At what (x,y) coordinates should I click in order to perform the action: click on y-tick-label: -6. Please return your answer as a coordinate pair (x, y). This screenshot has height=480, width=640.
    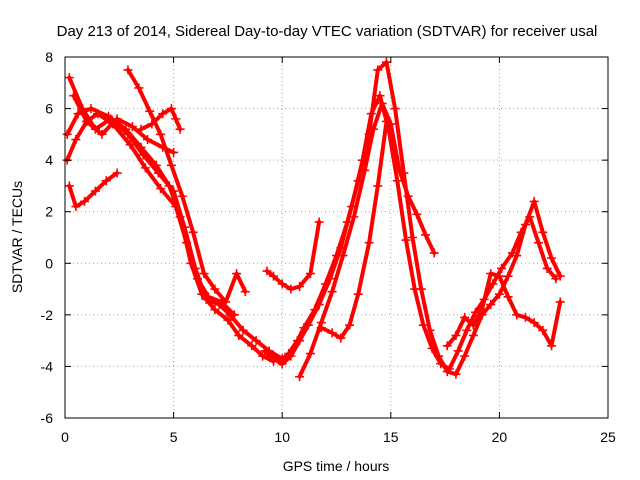
    Looking at the image, I should click on (47, 418).